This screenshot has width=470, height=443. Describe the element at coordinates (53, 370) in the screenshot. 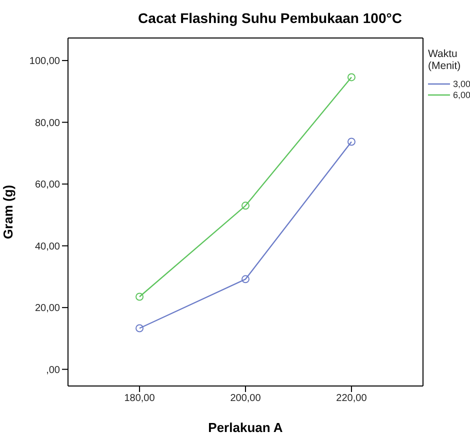

I see `y-tick-label: ,00` at that location.